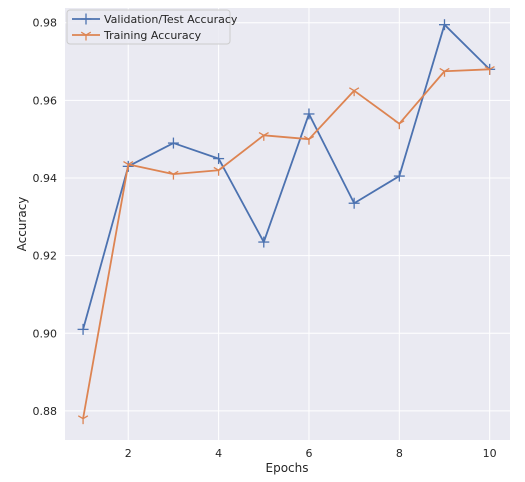 This screenshot has height=482, width=525. Describe the element at coordinates (148, 27) in the screenshot. I see `legend-box` at that location.